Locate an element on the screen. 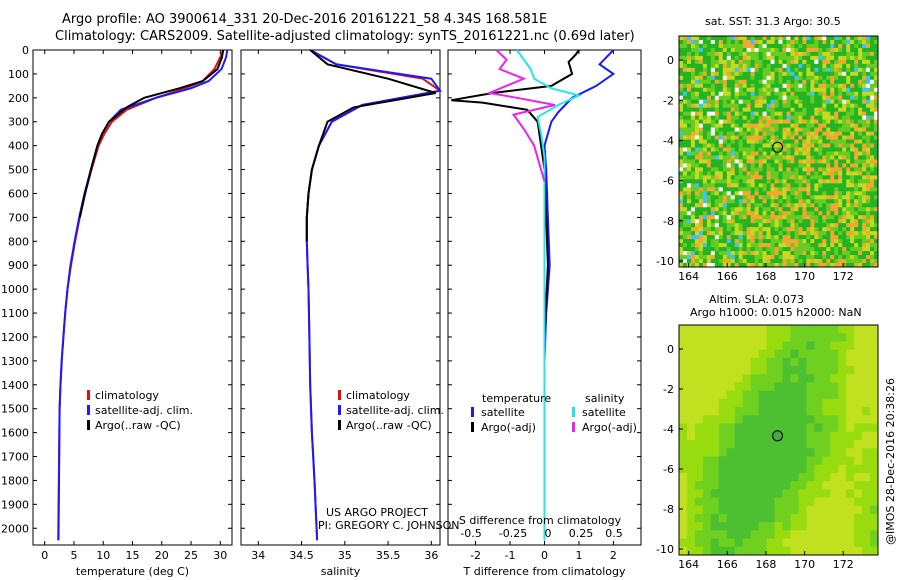 The image size is (900, 580). credit-label: @IMOS 28-Dec-2016 20:38:26 is located at coordinates (890, 461).